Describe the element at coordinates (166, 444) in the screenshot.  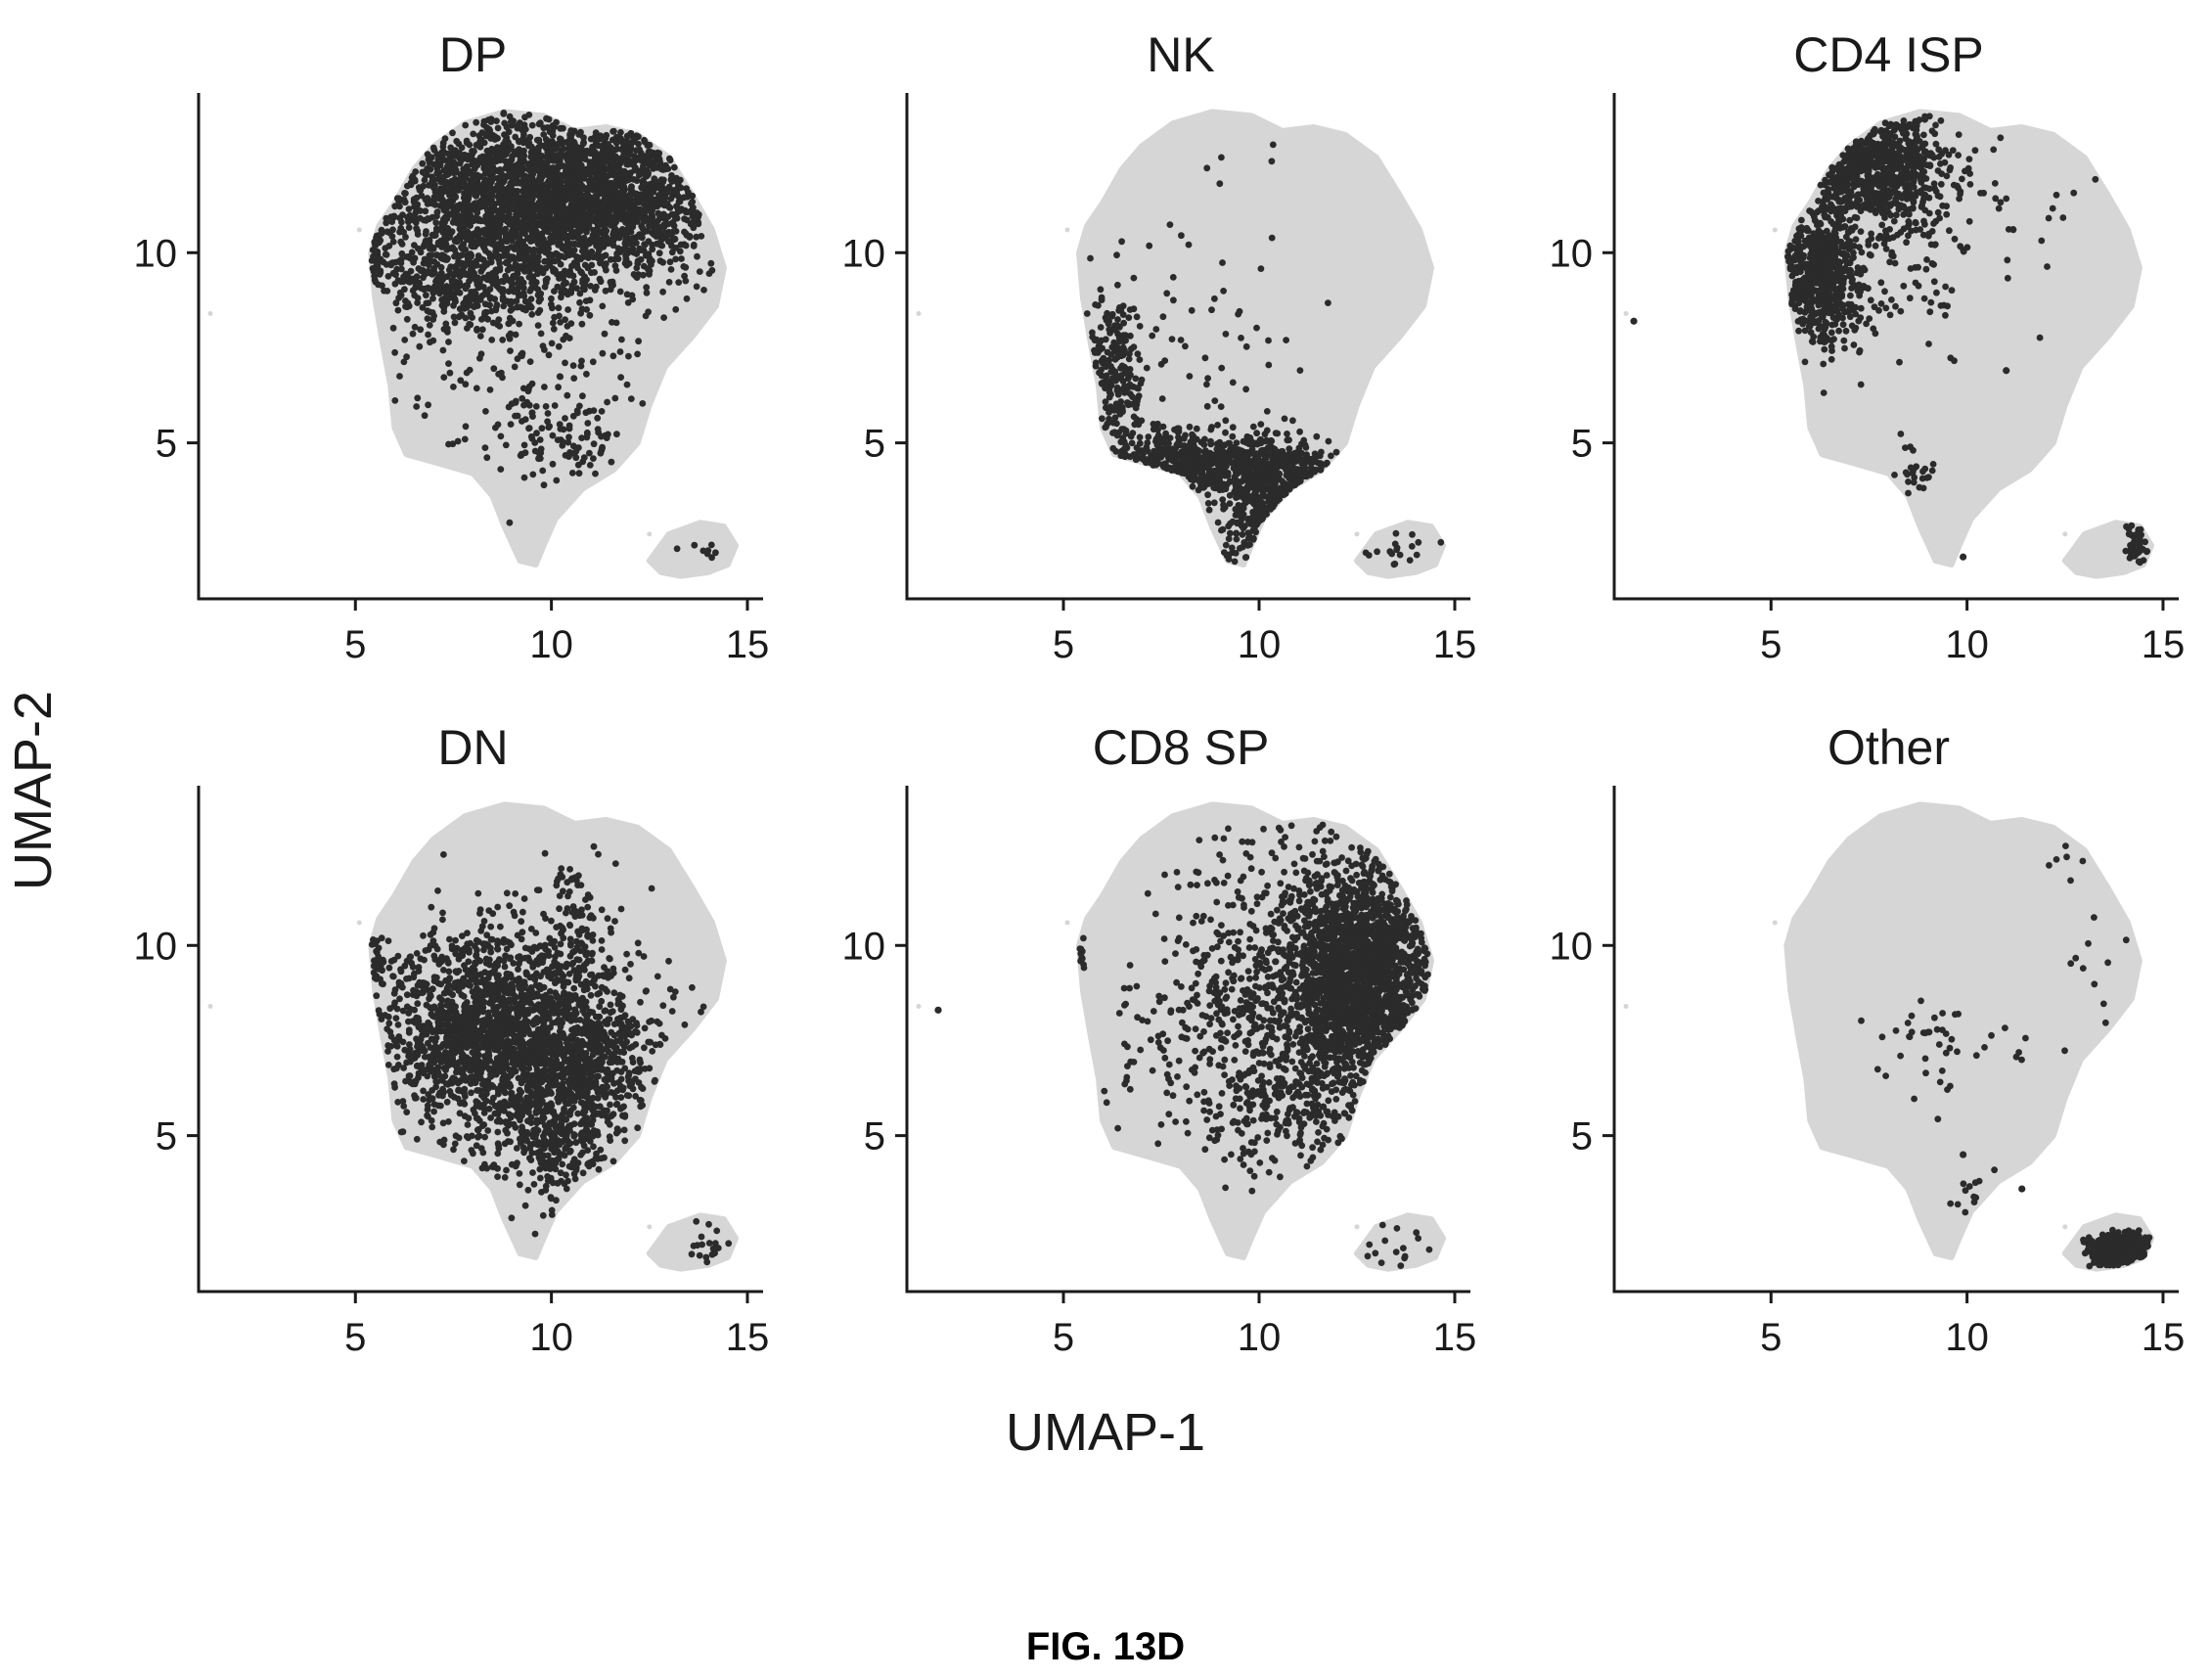
I see `y-tick-label: 5` at that location.